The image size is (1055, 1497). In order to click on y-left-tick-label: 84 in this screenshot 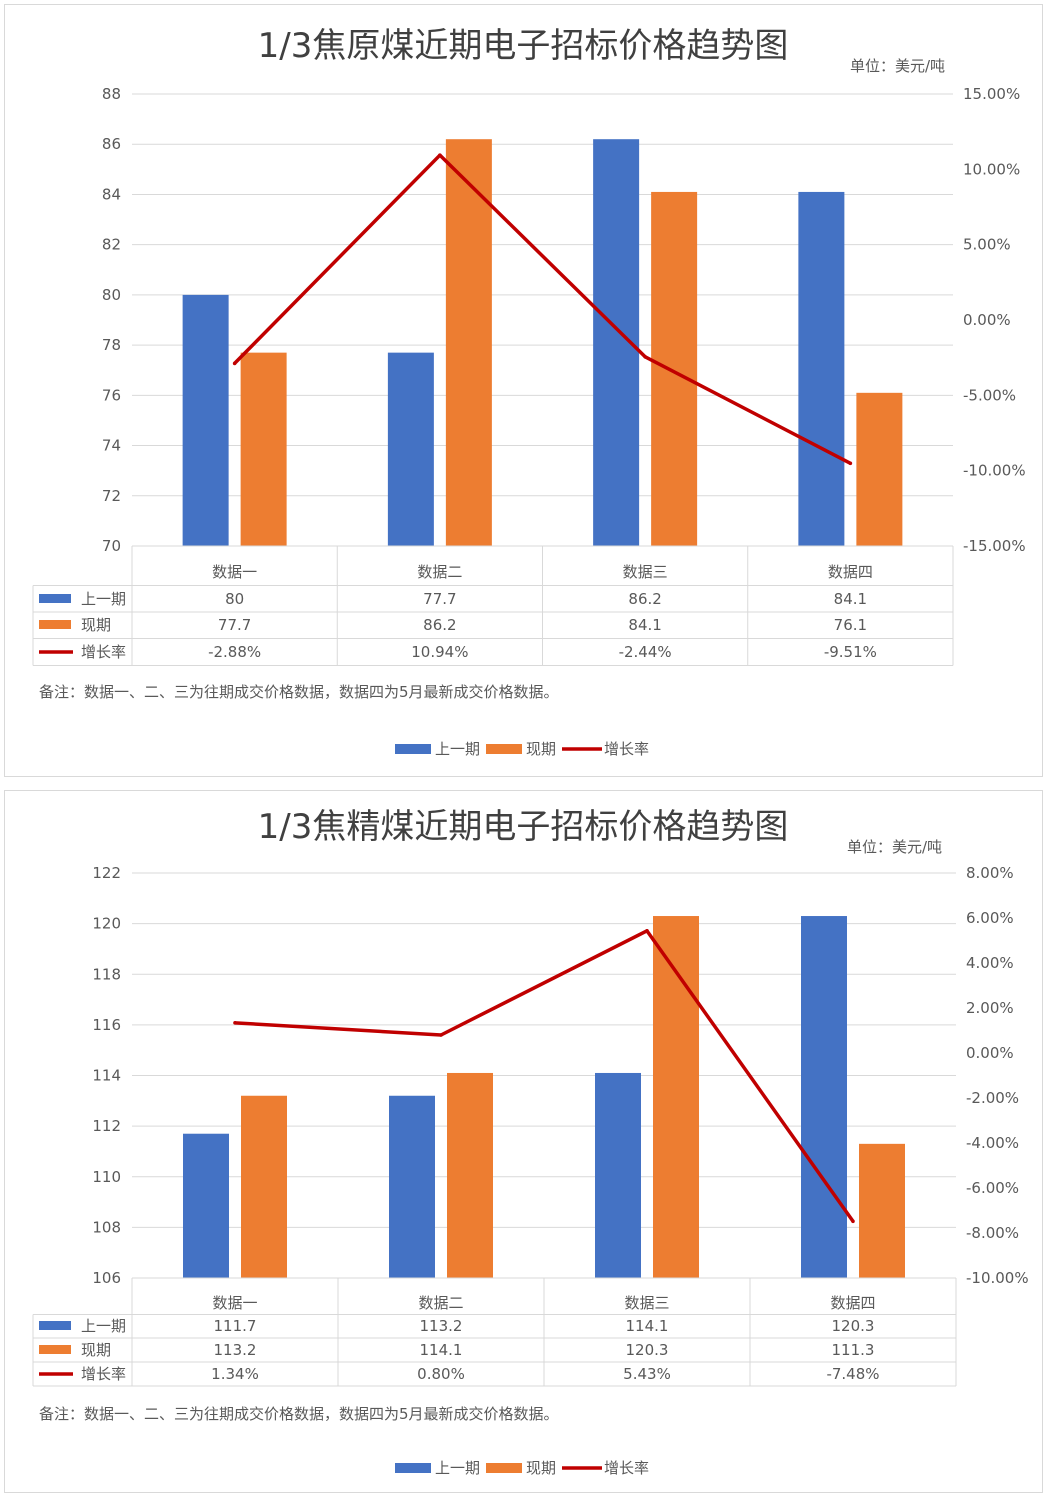, I will do `click(111, 194)`.